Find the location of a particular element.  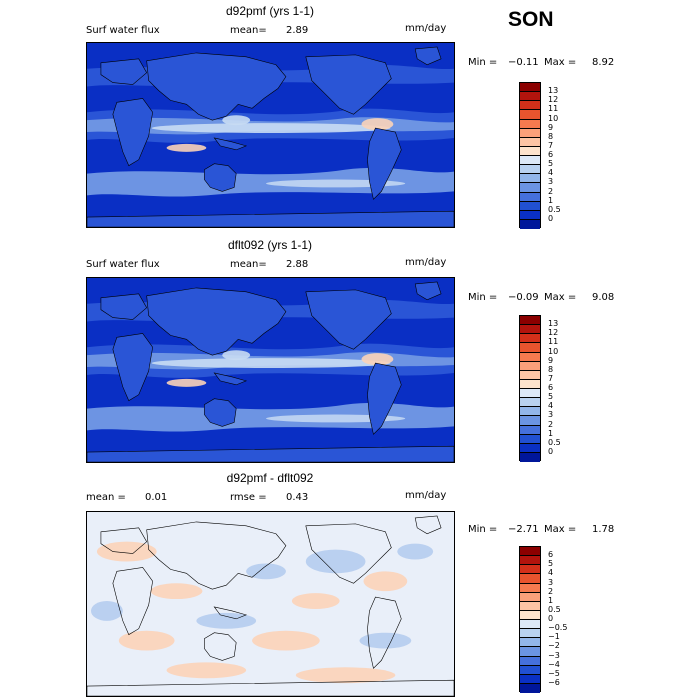

panel-2-min-label: Min = is located at coordinates (483, 297).